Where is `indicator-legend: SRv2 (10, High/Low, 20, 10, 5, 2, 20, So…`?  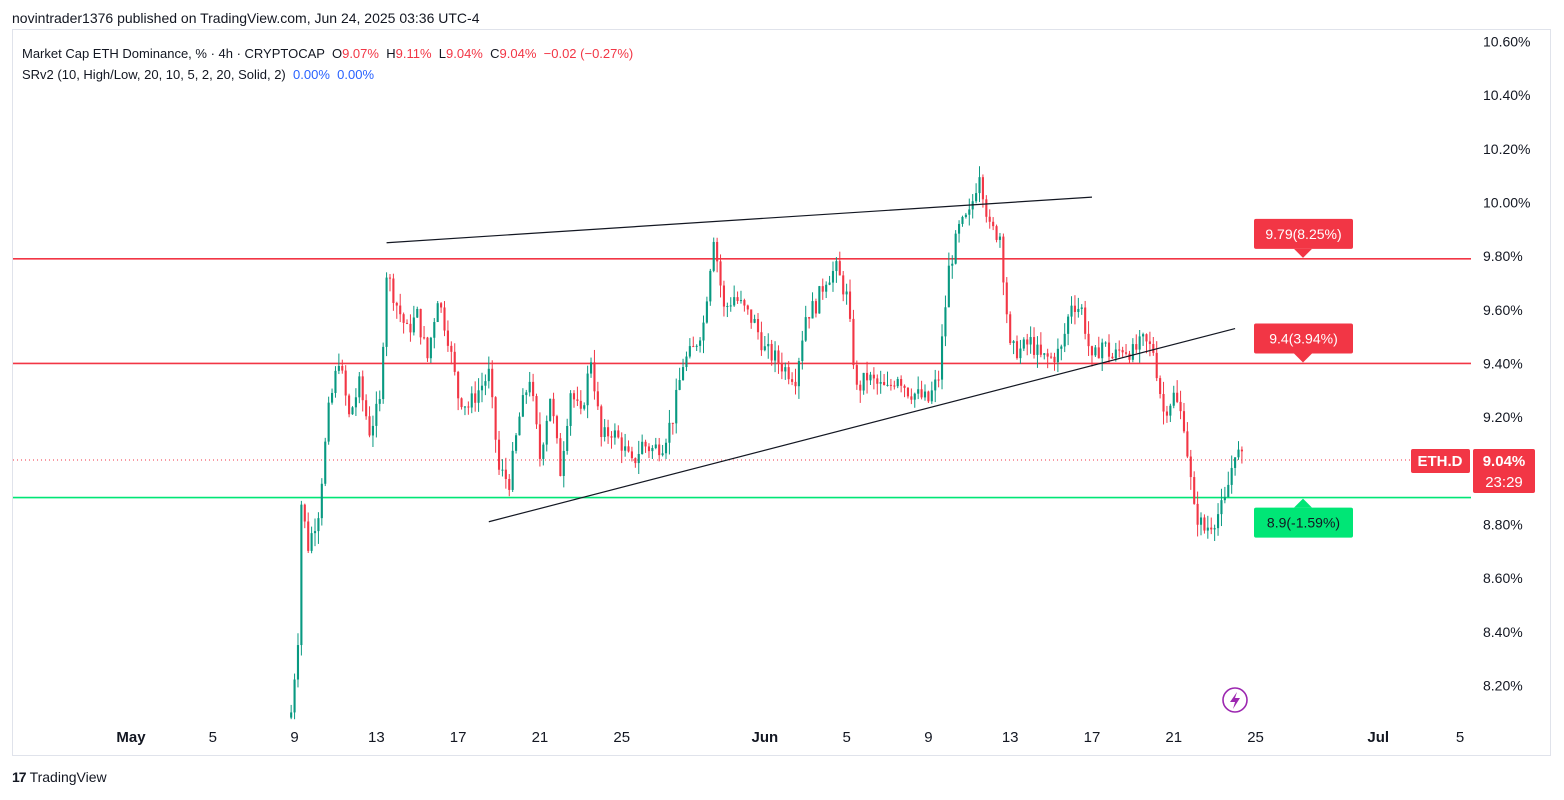
indicator-legend: SRv2 (10, High/Low, 20, 10, 5, 2, 20, So… is located at coordinates (198, 74).